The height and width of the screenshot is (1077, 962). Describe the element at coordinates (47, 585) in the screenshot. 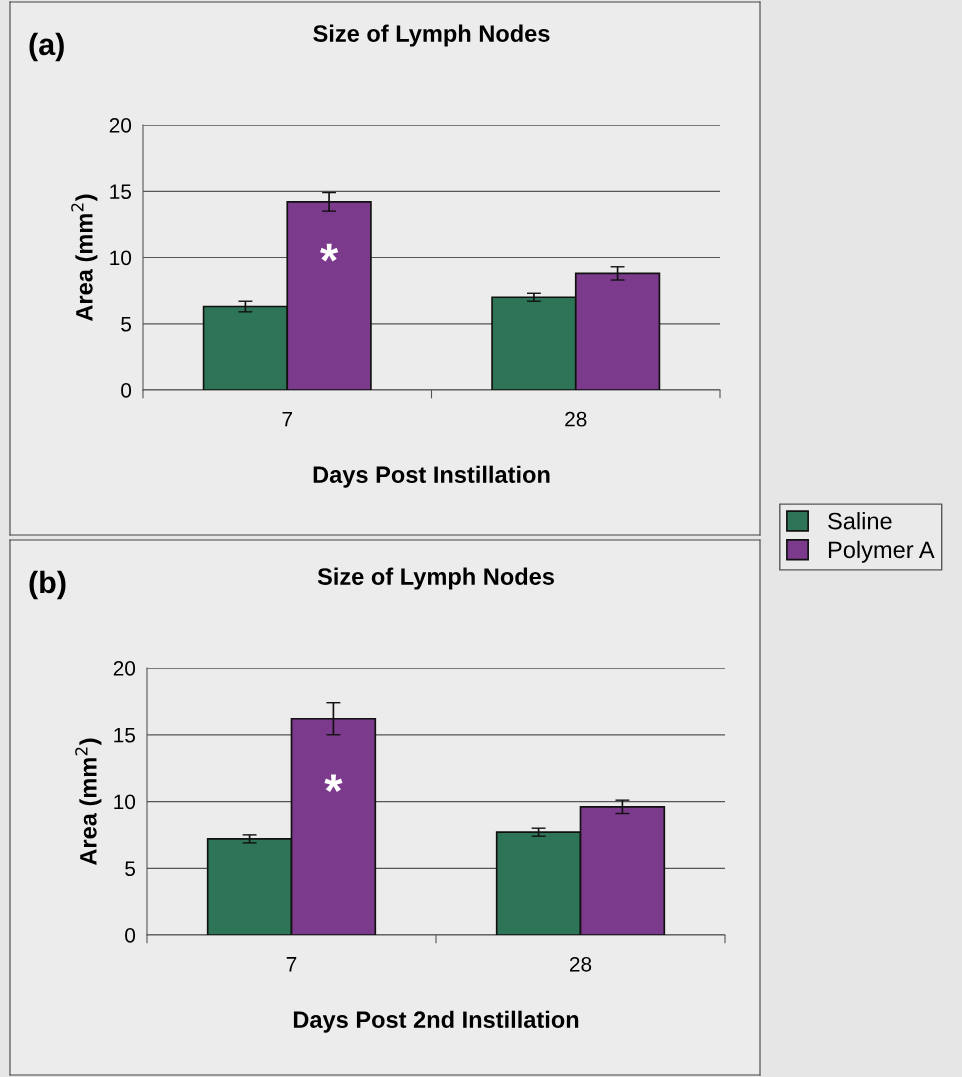

I see `text: (b)` at that location.